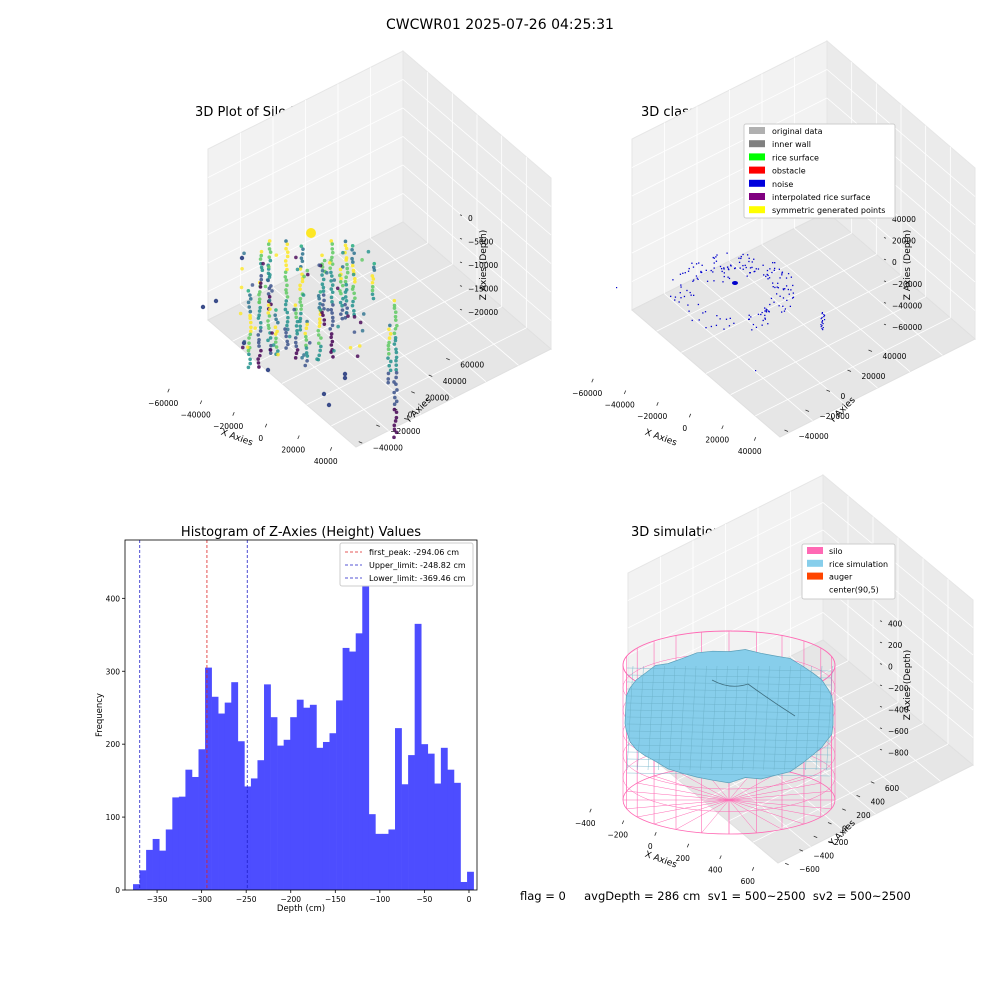 Image resolution: width=1000 pixels, height=1000 pixels. What do you see at coordinates (113, 598) in the screenshot?
I see `y-tick-label: 400` at bounding box center [113, 598].